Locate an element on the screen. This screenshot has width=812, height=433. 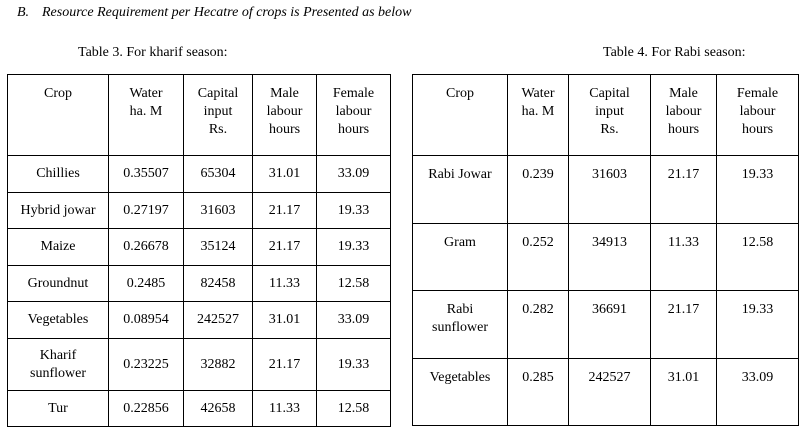
cell-text: Hybrid jowar is located at coordinates (58, 210).